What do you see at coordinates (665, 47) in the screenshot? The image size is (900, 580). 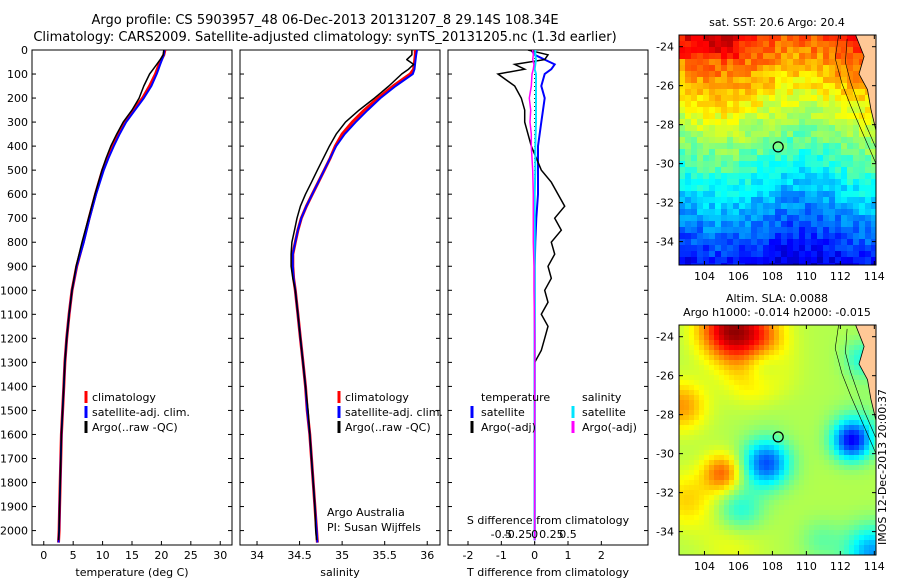 I see `map-y-tick-label: -24` at bounding box center [665, 47].